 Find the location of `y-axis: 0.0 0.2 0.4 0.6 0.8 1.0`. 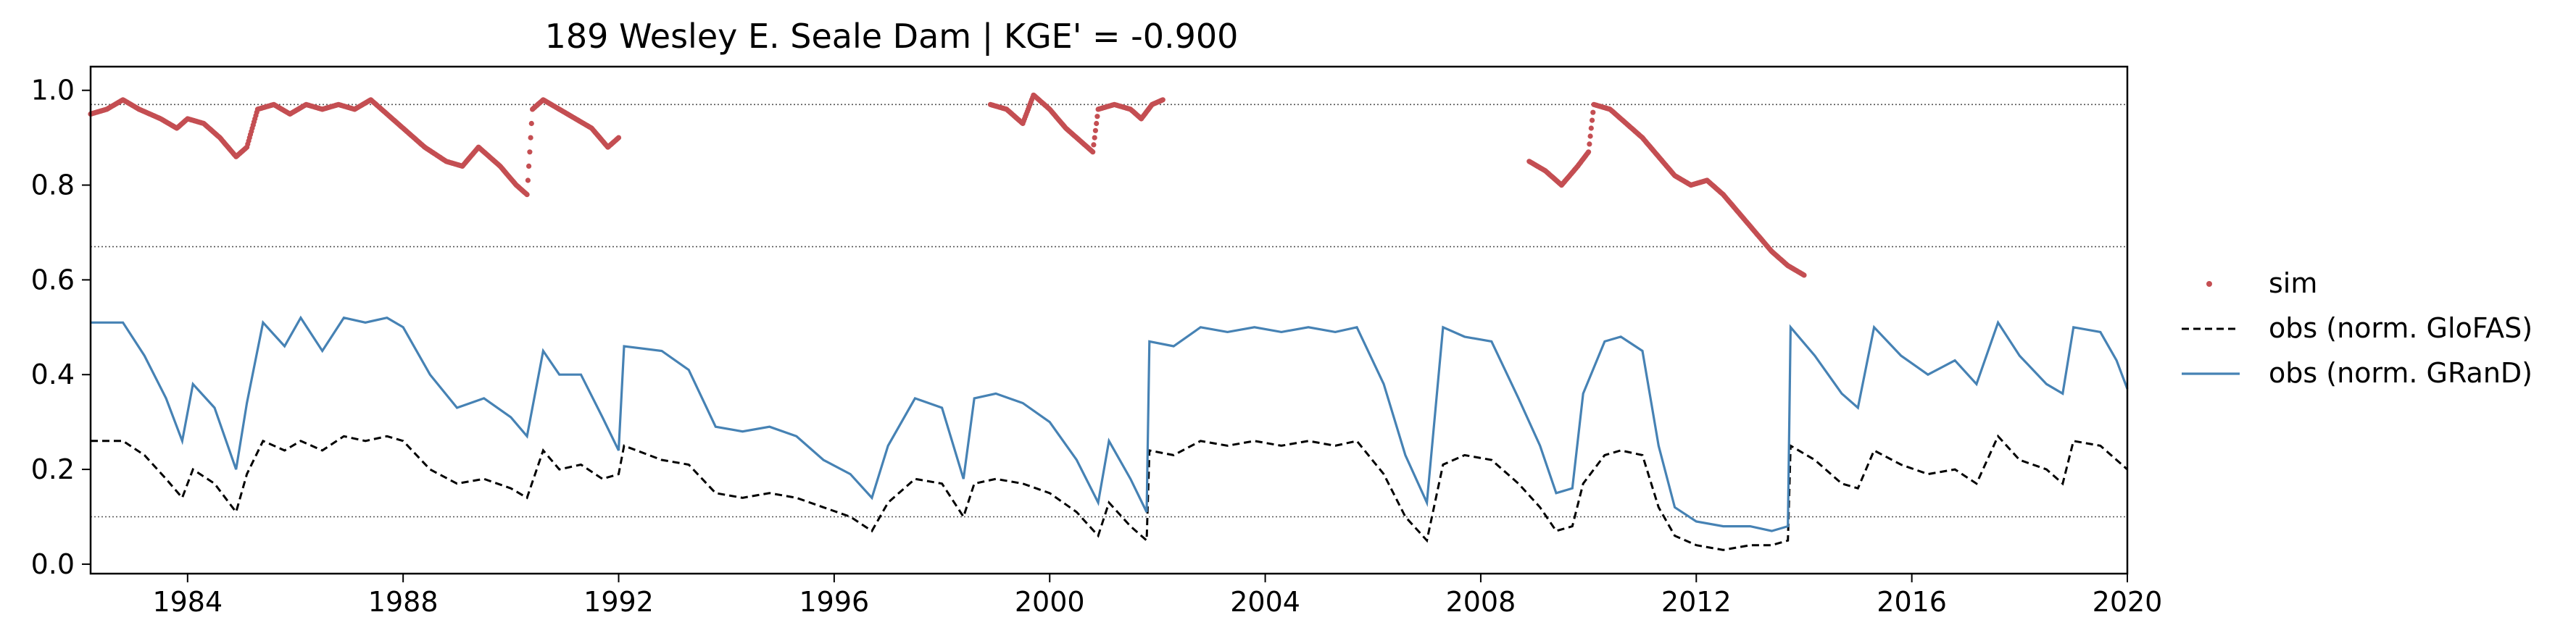

y-axis: 0.0 0.2 0.4 0.6 0.8 1.0 is located at coordinates (61, 328).